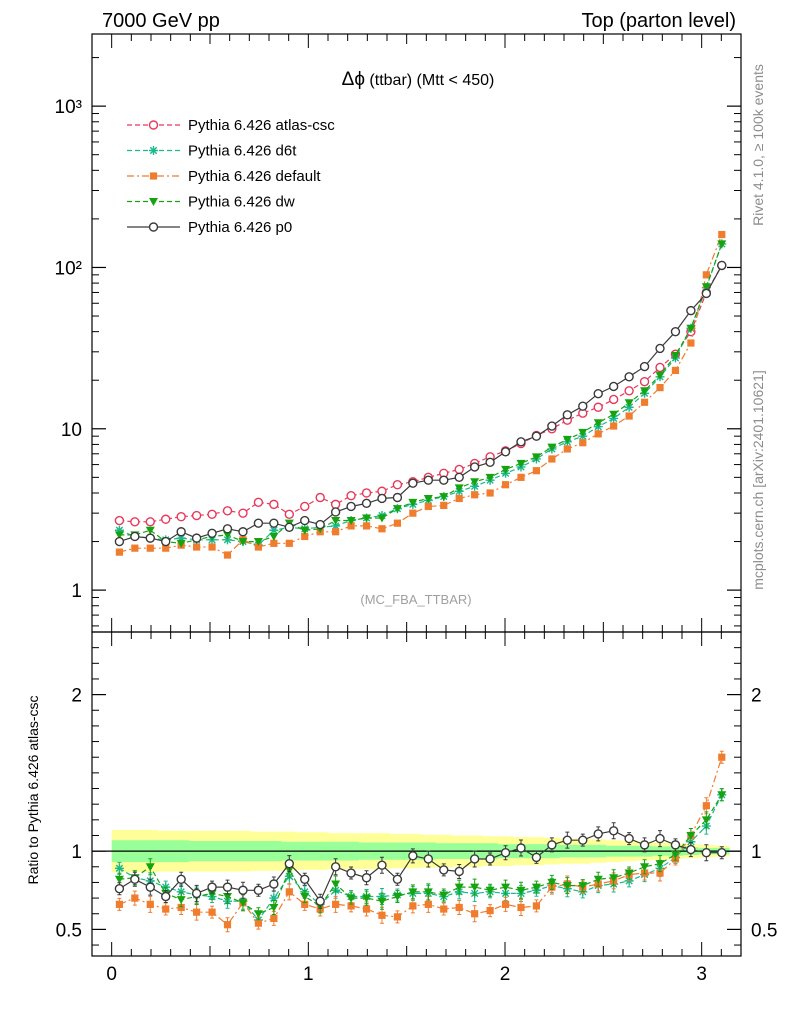 Image resolution: width=786 pixels, height=1024 pixels. Describe the element at coordinates (68, 107) in the screenshot. I see `main-y-tick-label: 10³` at that location.